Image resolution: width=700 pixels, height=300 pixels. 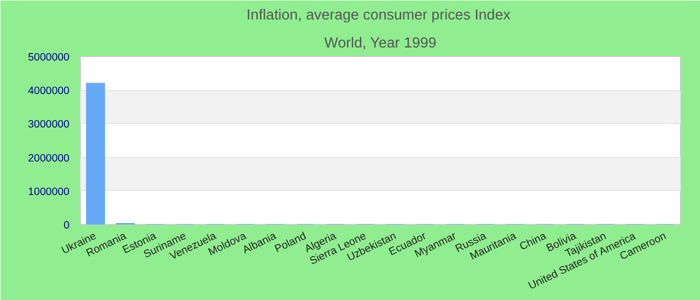 What do you see at coordinates (67, 226) in the screenshot?
I see `y-tick-label: 0` at bounding box center [67, 226].